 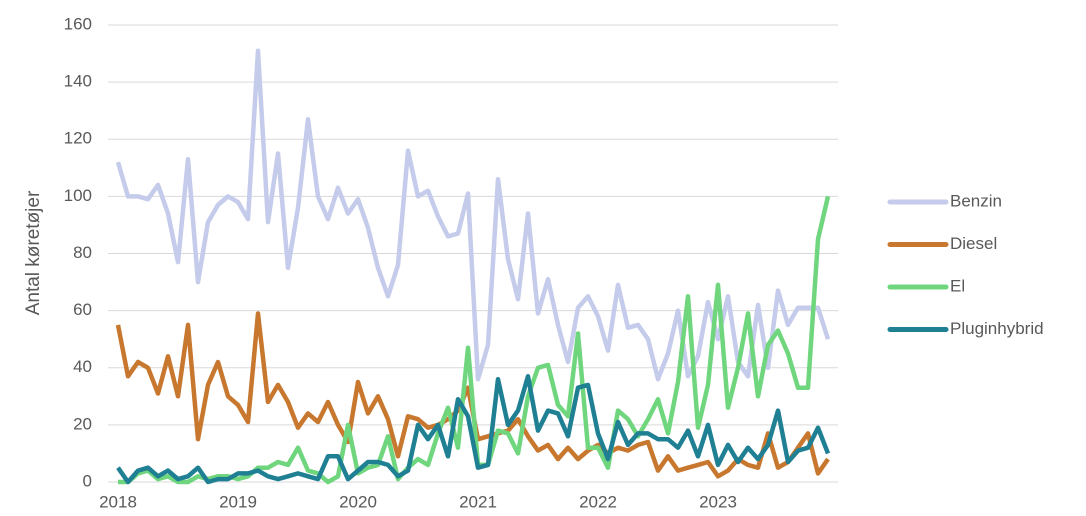 I want to click on y-tick-label: 0, so click(x=87, y=480).